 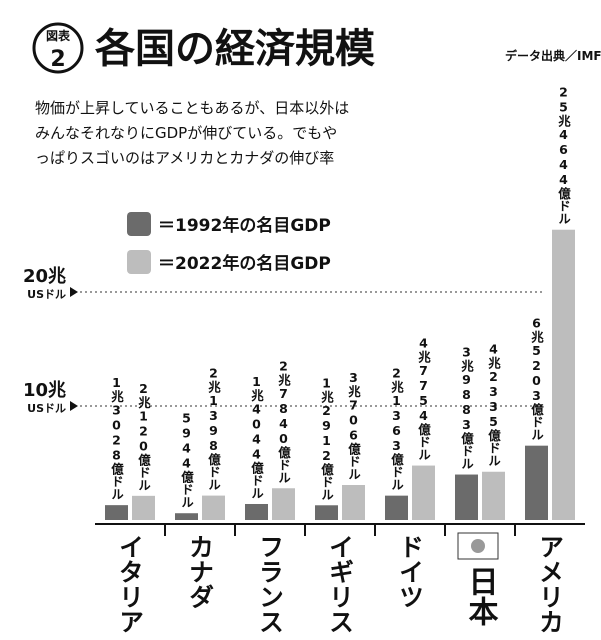 What do you see at coordinates (326, 437) in the screenshot?
I see `value-label: 1兆2912億ドル` at bounding box center [326, 437].